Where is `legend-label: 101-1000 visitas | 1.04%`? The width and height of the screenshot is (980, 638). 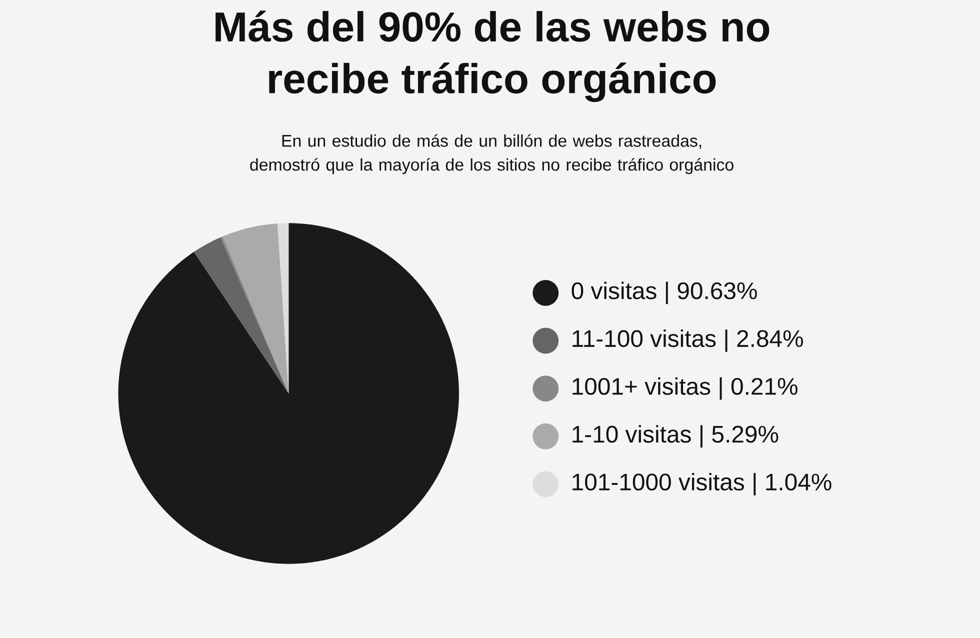 legend-label: 101-1000 visitas | 1.04% is located at coordinates (702, 484).